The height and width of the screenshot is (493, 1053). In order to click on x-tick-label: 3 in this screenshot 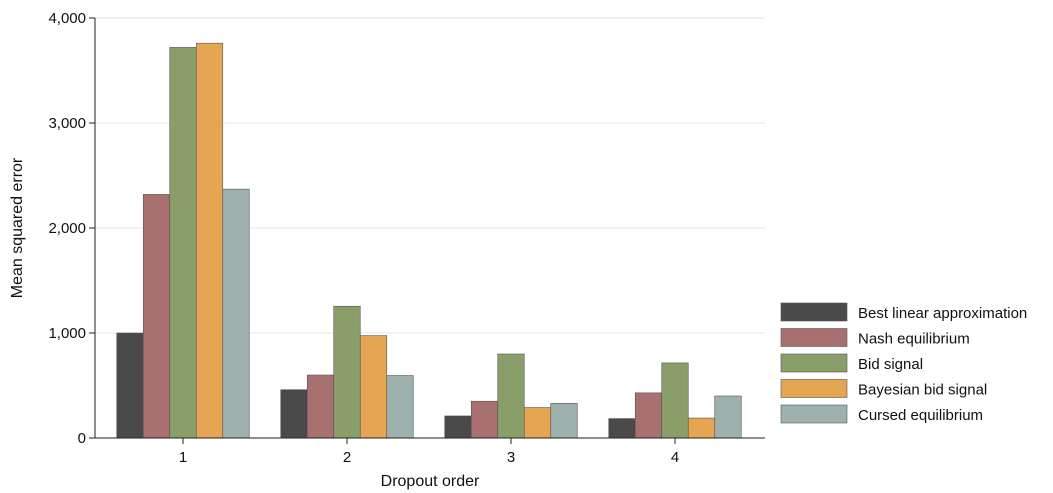, I will do `click(511, 457)`.